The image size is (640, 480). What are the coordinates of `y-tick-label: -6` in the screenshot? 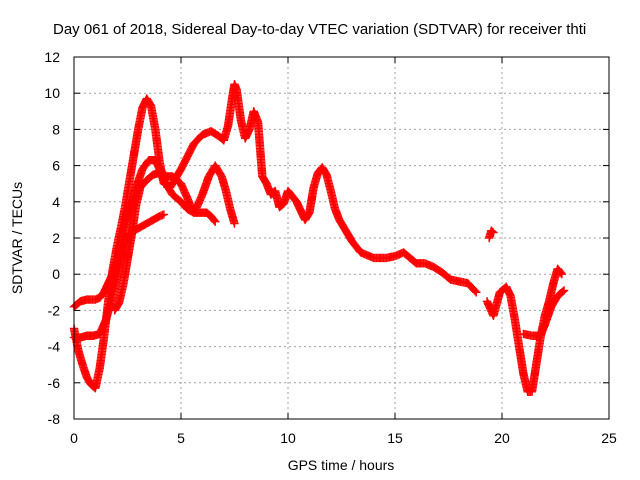 It's located at (54, 383).